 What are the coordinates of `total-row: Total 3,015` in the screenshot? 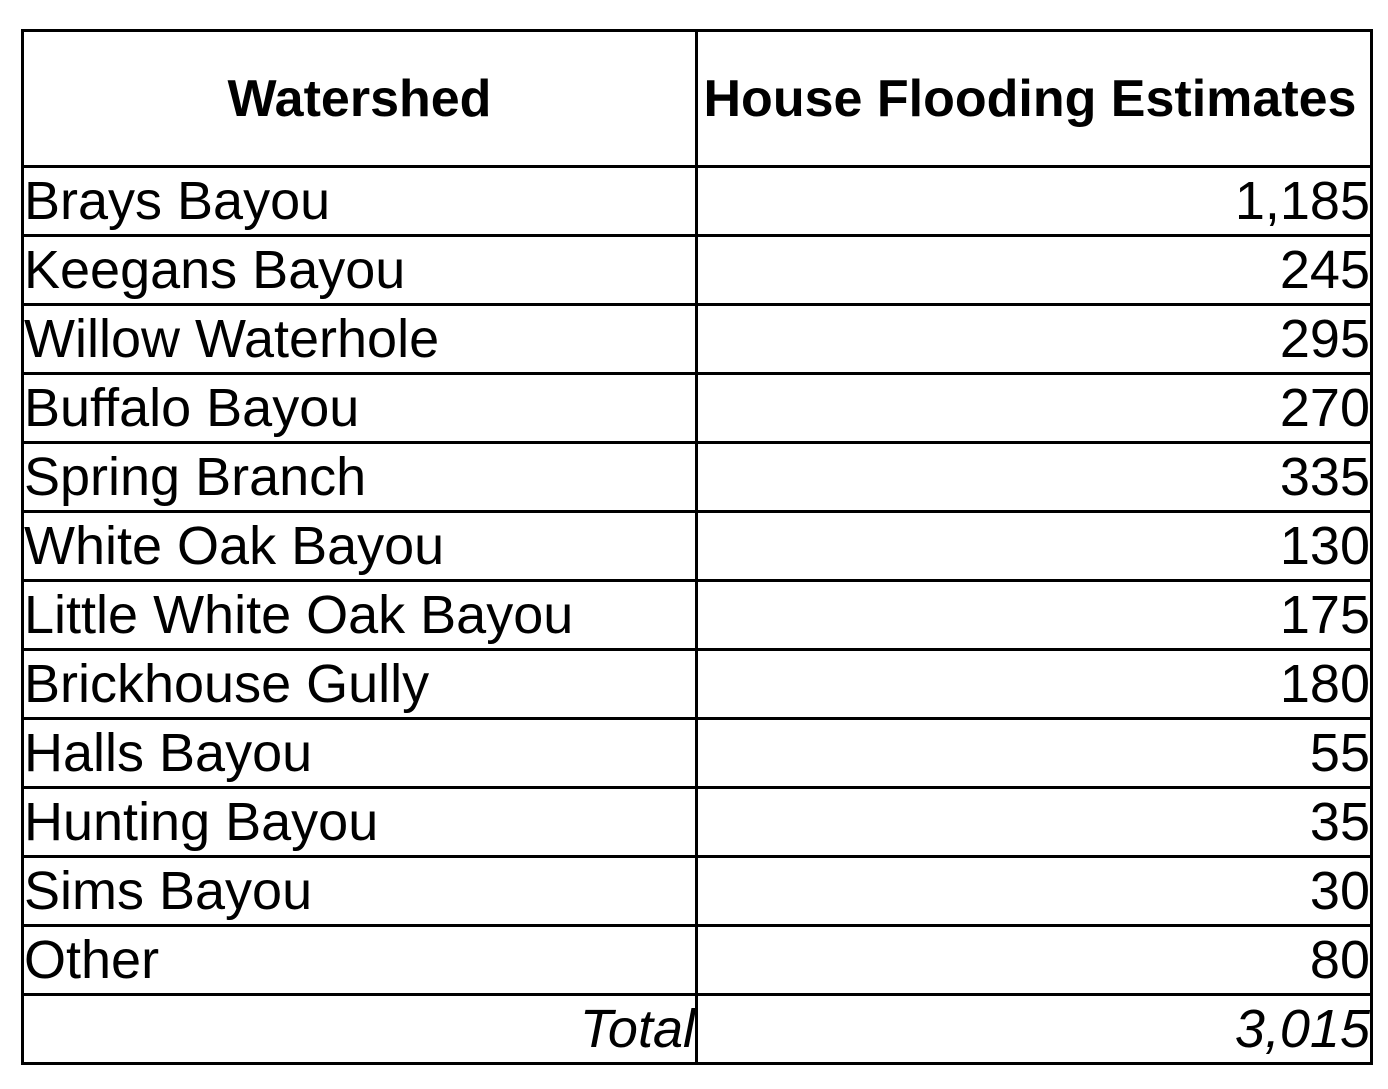 It's located at (697, 1029).